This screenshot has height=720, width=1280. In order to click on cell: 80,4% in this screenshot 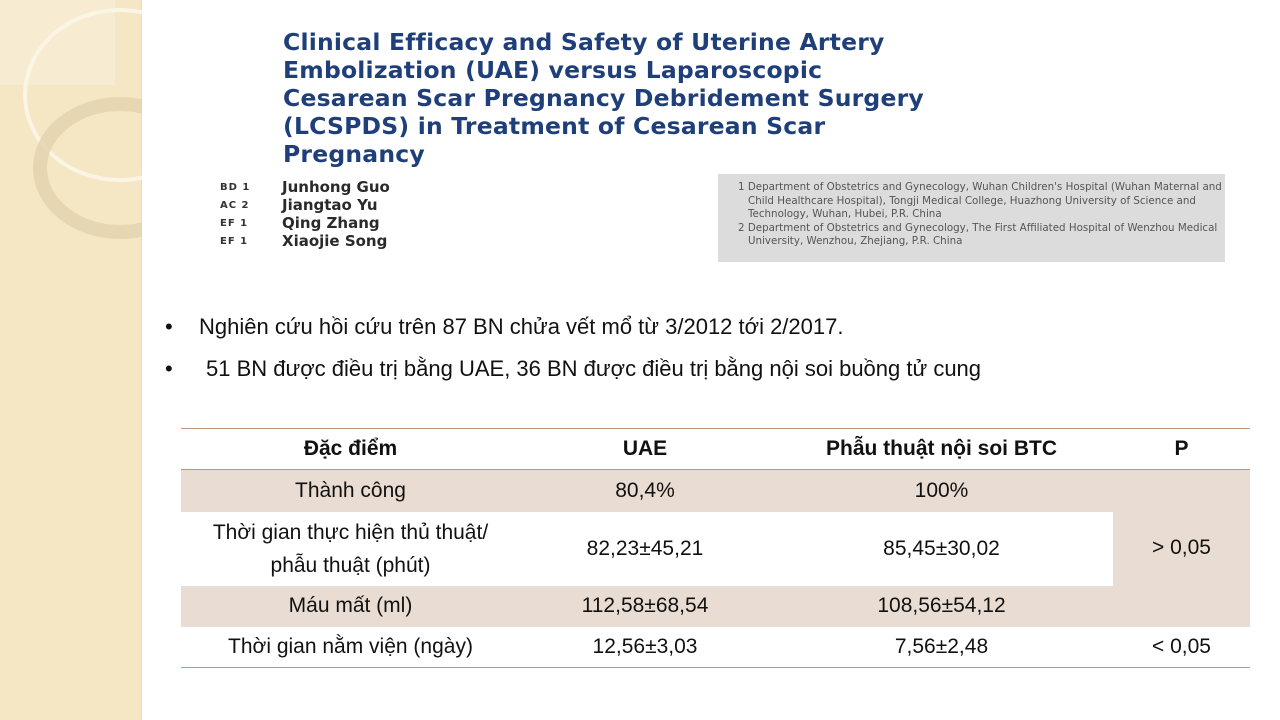, I will do `click(645, 490)`.